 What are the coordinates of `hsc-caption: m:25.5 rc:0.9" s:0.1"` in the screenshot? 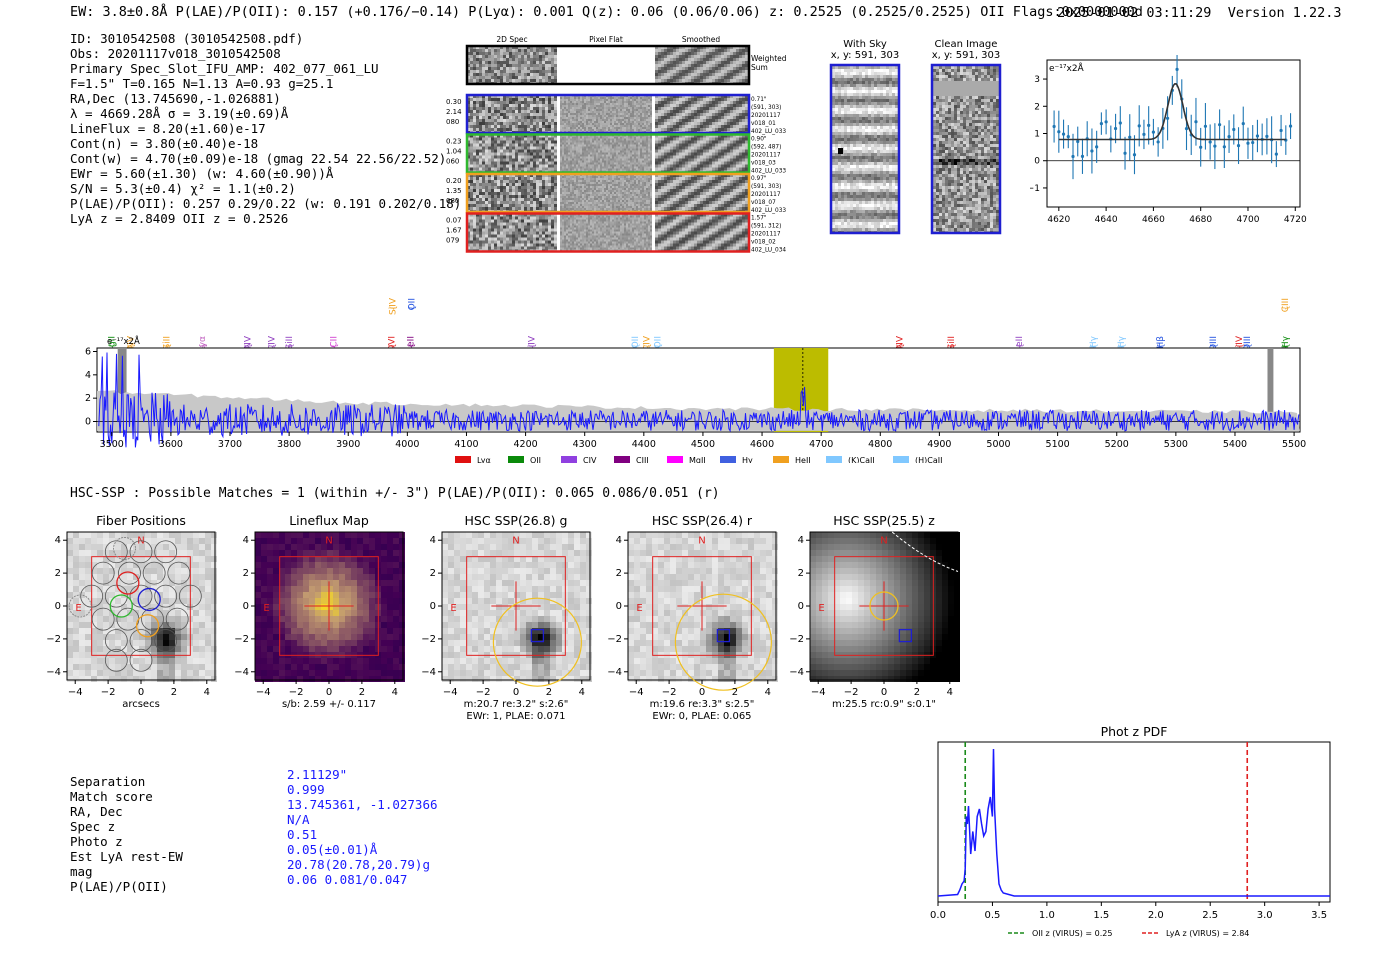 It's located at (884, 704).